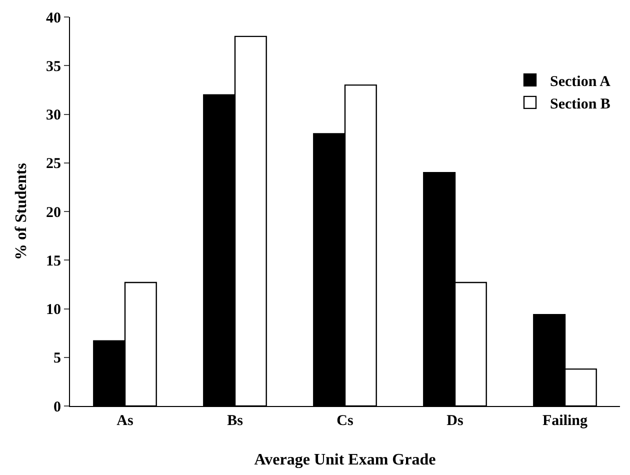  Describe the element at coordinates (580, 104) in the screenshot. I see `legend-label: Section B` at that location.